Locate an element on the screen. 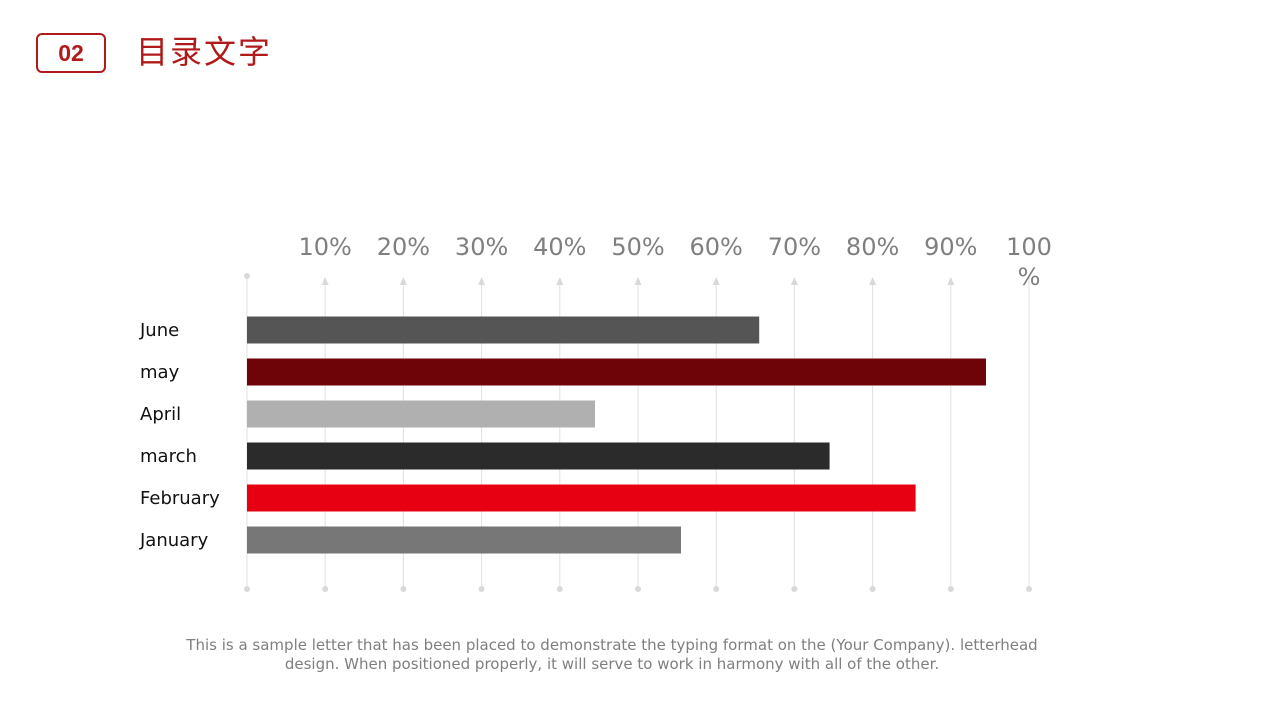 This screenshot has width=1280, height=720. bar-april is located at coordinates (421, 414).